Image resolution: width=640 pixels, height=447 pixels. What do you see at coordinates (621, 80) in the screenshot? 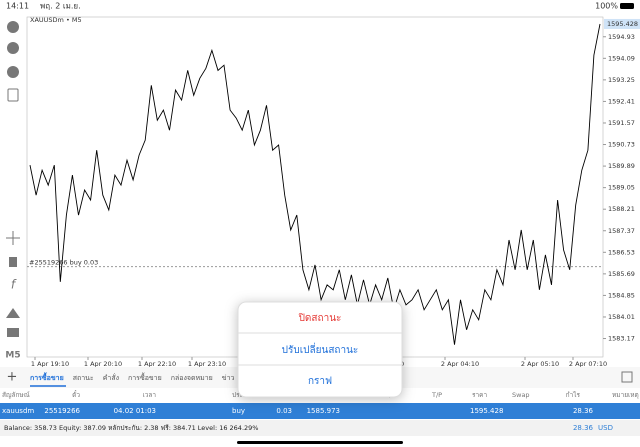
I see `y-tick-label: 1593.25` at bounding box center [621, 80].